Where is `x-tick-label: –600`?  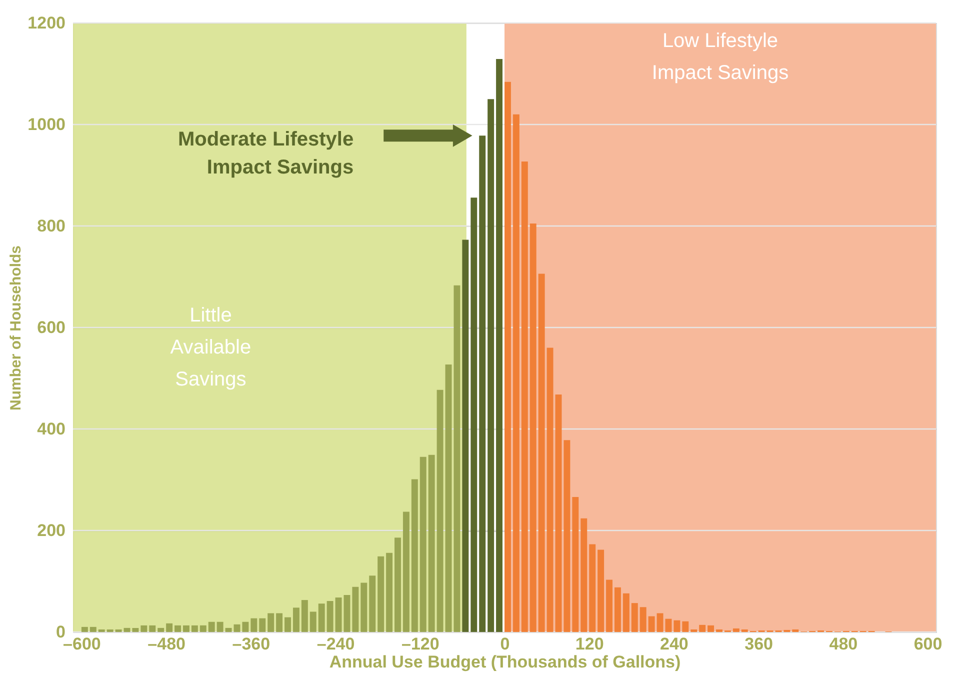
x-tick-label: –600 is located at coordinates (82, 644).